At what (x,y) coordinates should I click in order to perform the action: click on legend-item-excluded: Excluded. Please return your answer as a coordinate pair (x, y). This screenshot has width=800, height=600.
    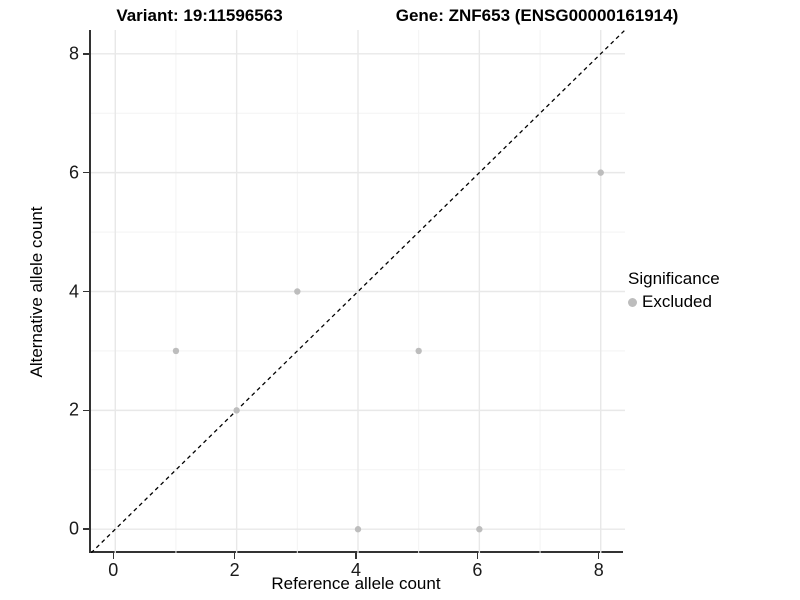
    Looking at the image, I should click on (674, 302).